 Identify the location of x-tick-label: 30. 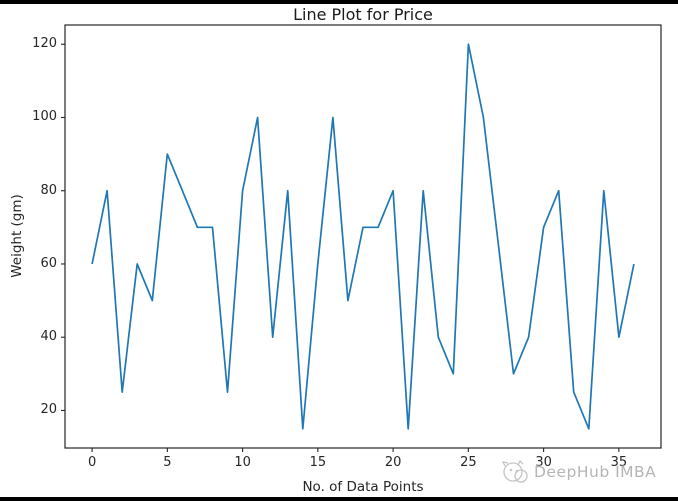
(543, 462).